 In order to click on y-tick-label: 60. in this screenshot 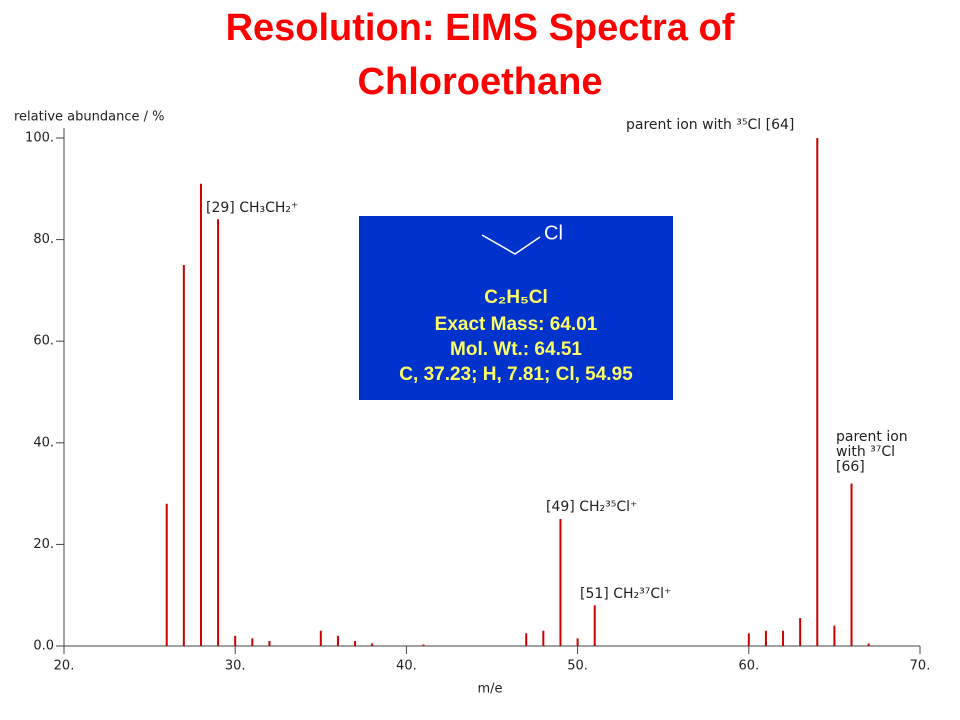, I will do `click(43, 341)`.